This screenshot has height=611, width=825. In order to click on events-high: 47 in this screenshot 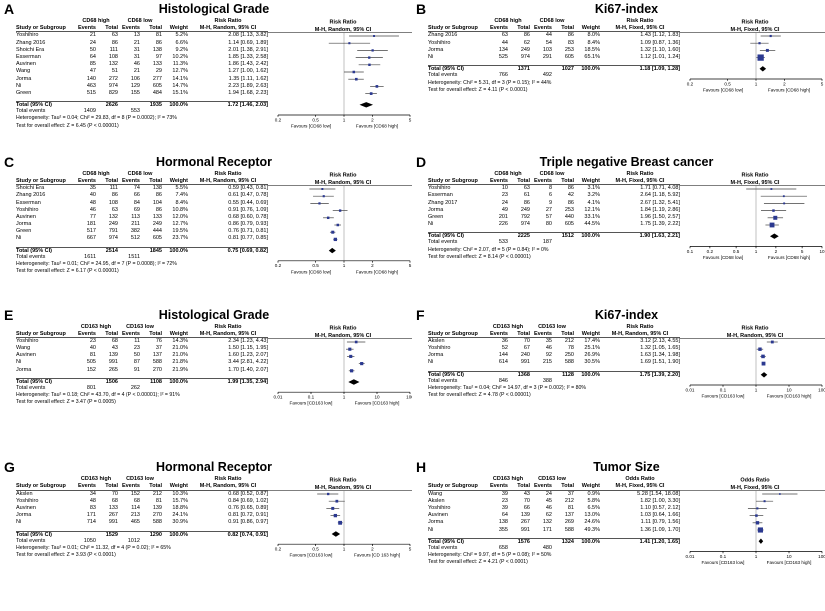, I will do `click(92, 71)`.